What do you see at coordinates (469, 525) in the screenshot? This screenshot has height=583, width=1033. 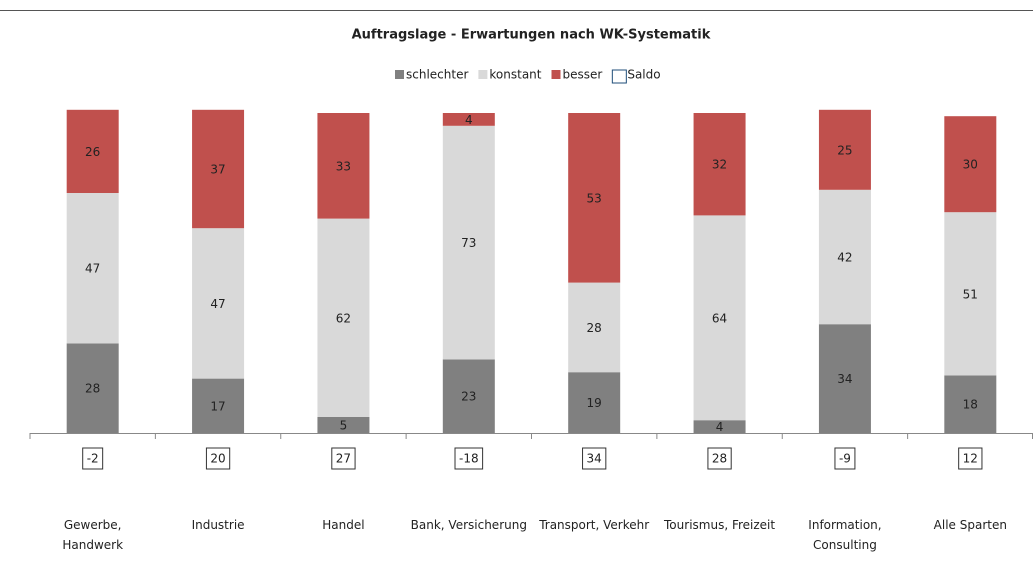 I see `x-tick-label: Bank, Versicherung` at bounding box center [469, 525].